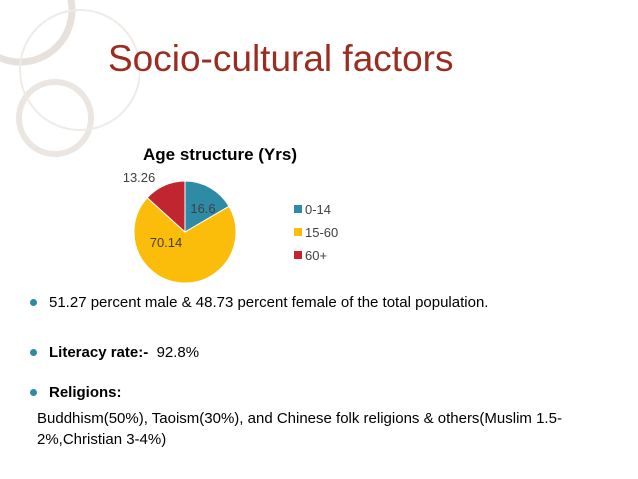  I want to click on literacy-label: Literacy rate:-, so click(98, 352).